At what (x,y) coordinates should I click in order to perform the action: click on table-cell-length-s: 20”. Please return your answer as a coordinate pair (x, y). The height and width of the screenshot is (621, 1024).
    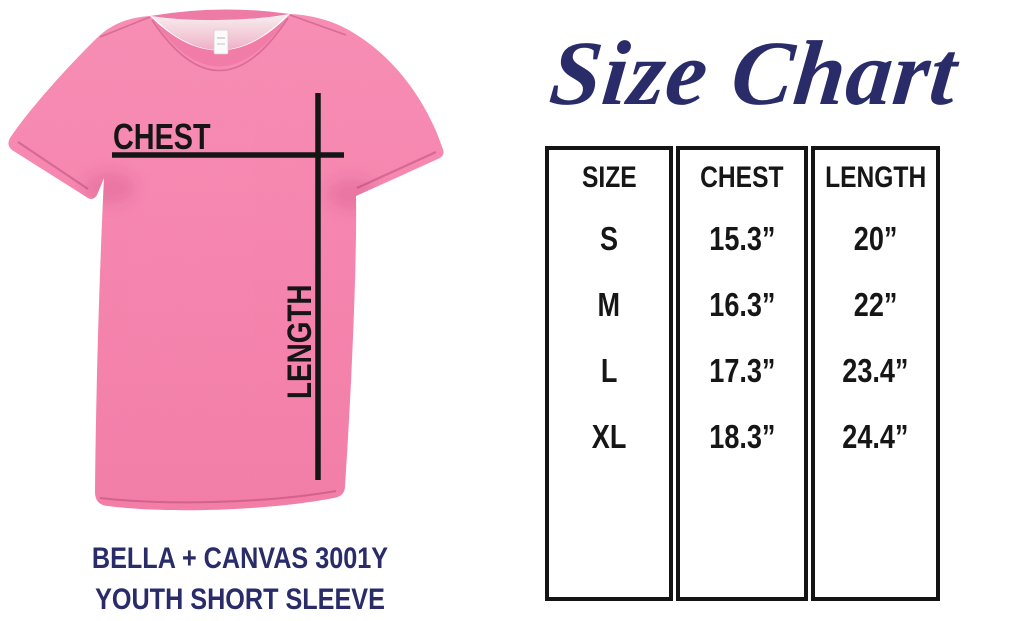
    Looking at the image, I should click on (875, 238).